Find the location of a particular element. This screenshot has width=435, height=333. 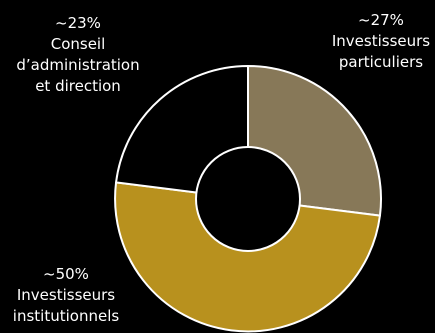

slice-percent-label: ~50% is located at coordinates (66, 274).